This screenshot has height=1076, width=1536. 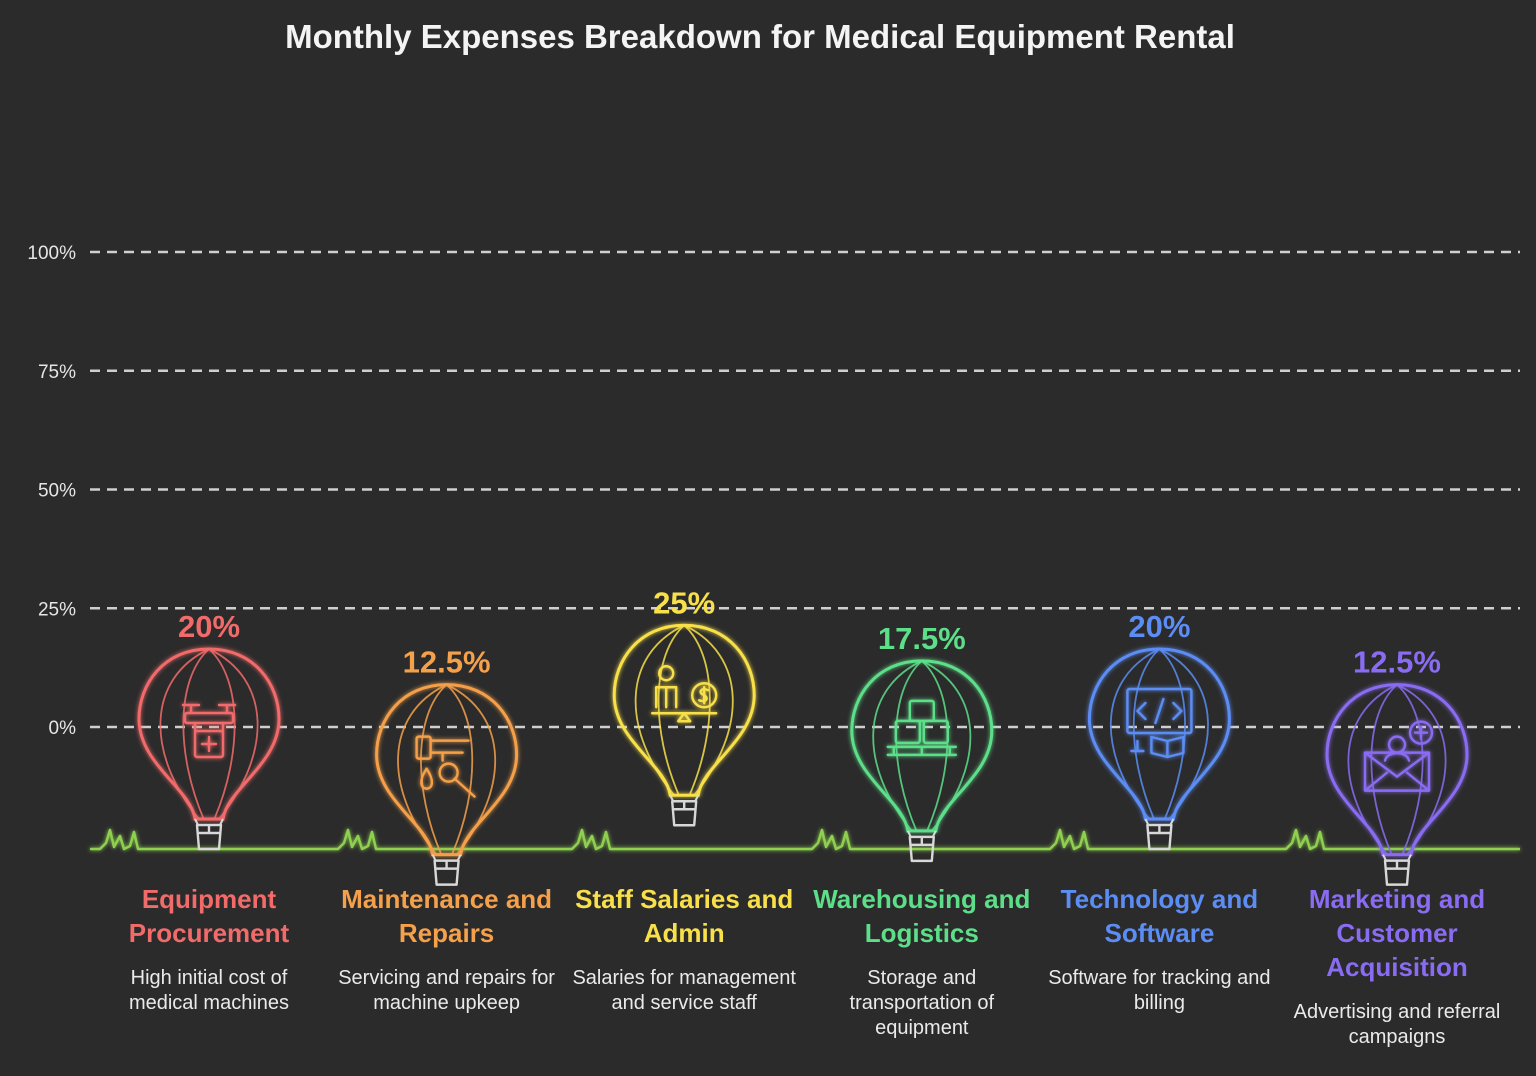 I want to click on balloon-3: 25%, so click(x=684, y=706).